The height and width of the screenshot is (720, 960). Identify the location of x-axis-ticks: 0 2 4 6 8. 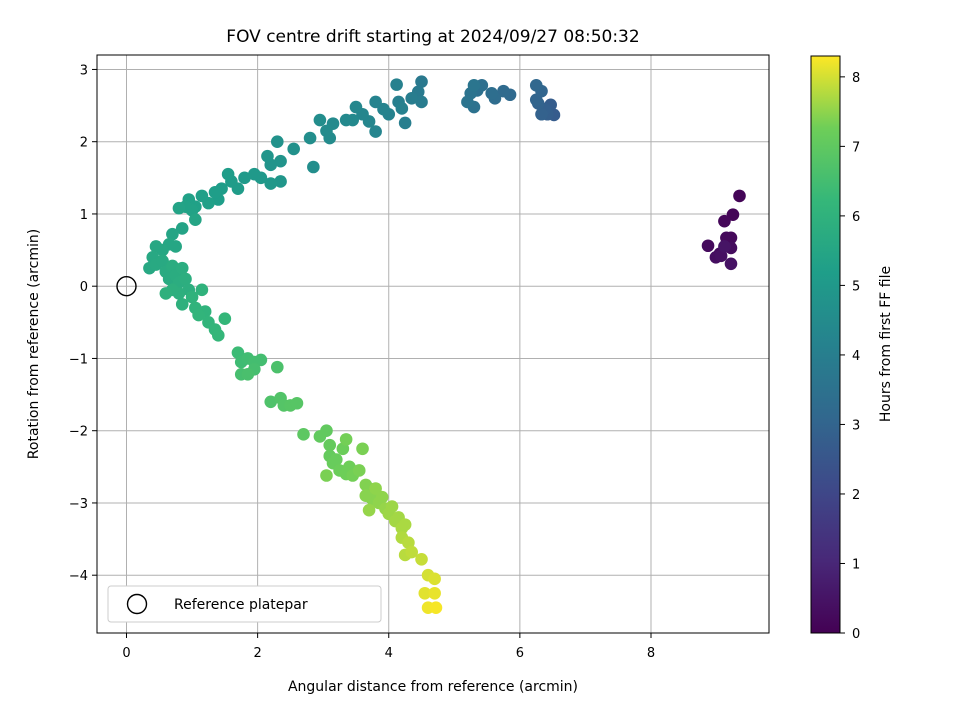
(388, 647).